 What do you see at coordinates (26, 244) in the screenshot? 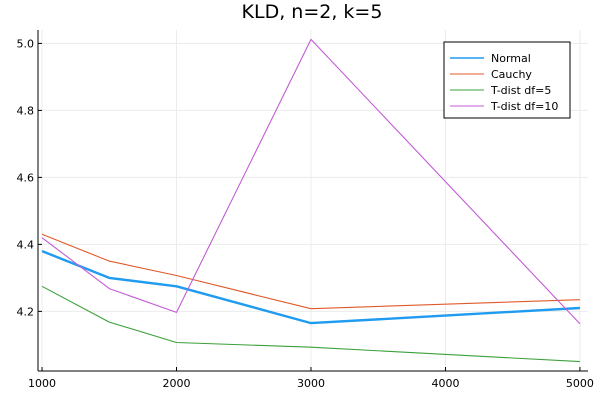
I see `y-tick-label: 4.4` at bounding box center [26, 244].